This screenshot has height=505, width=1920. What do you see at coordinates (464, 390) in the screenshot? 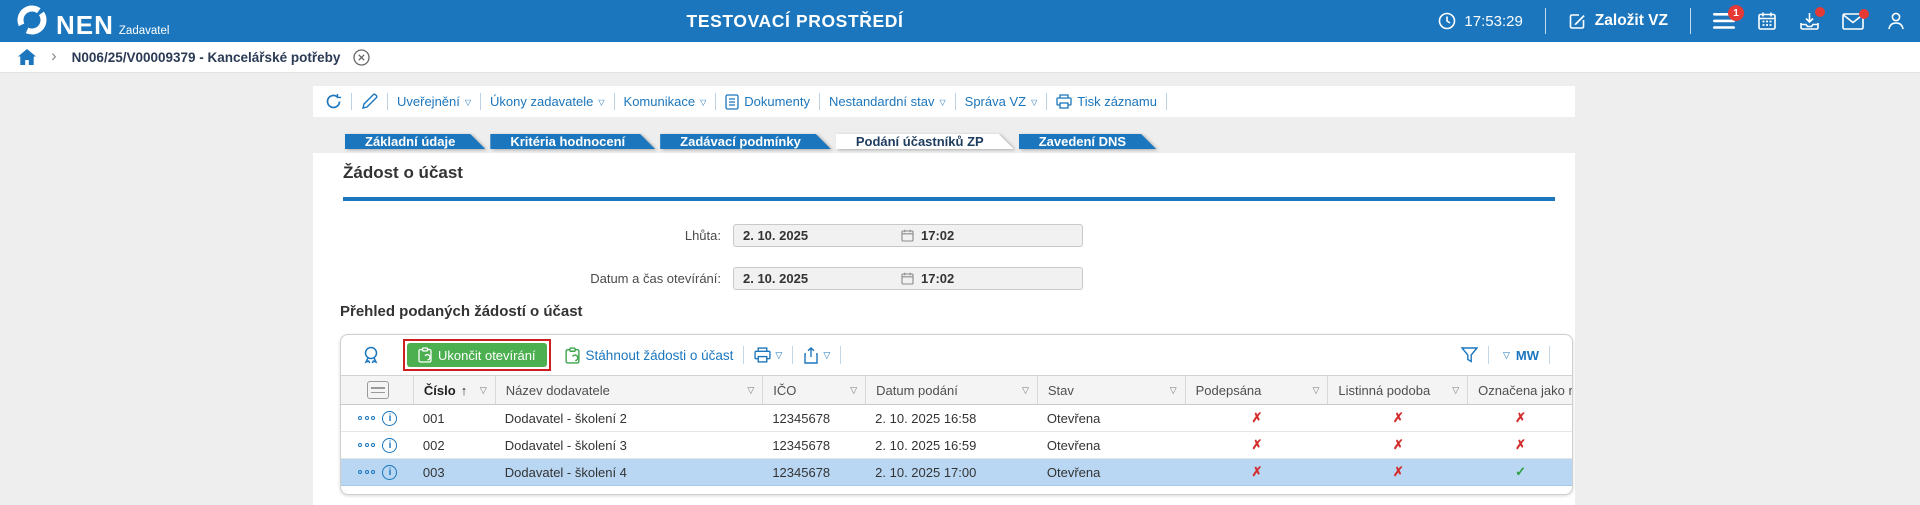
I see `sort-asc-icon: ↑` at bounding box center [464, 390].